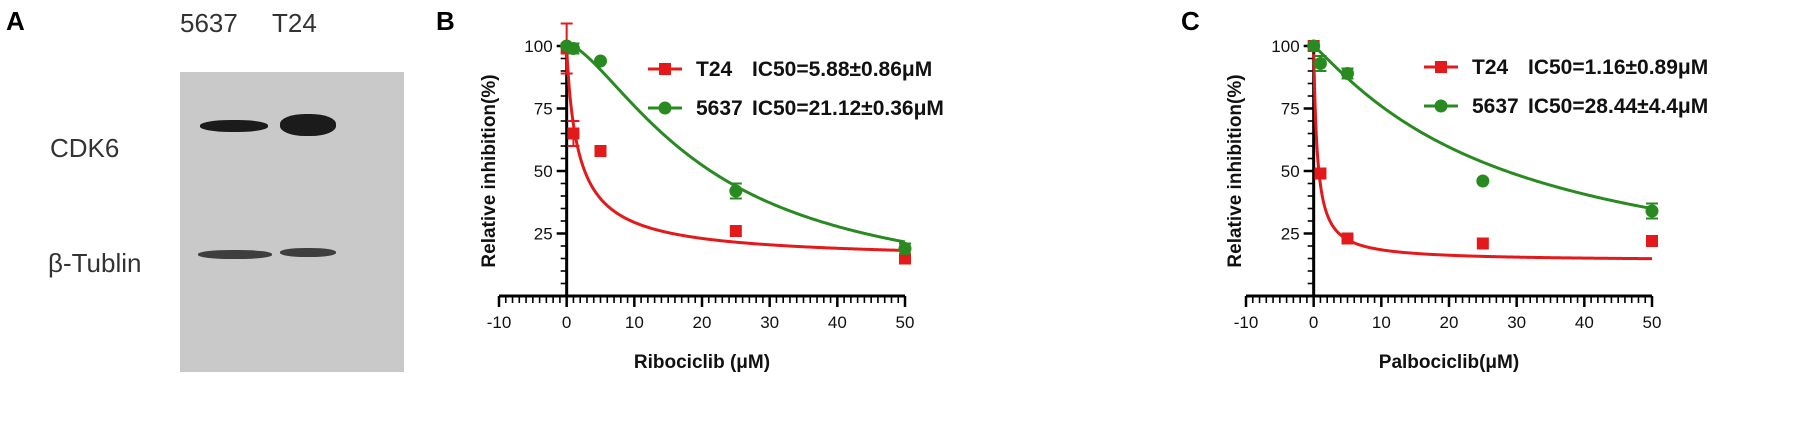 The image size is (1799, 424). I want to click on lane-label-5637: 5637, so click(209, 23).